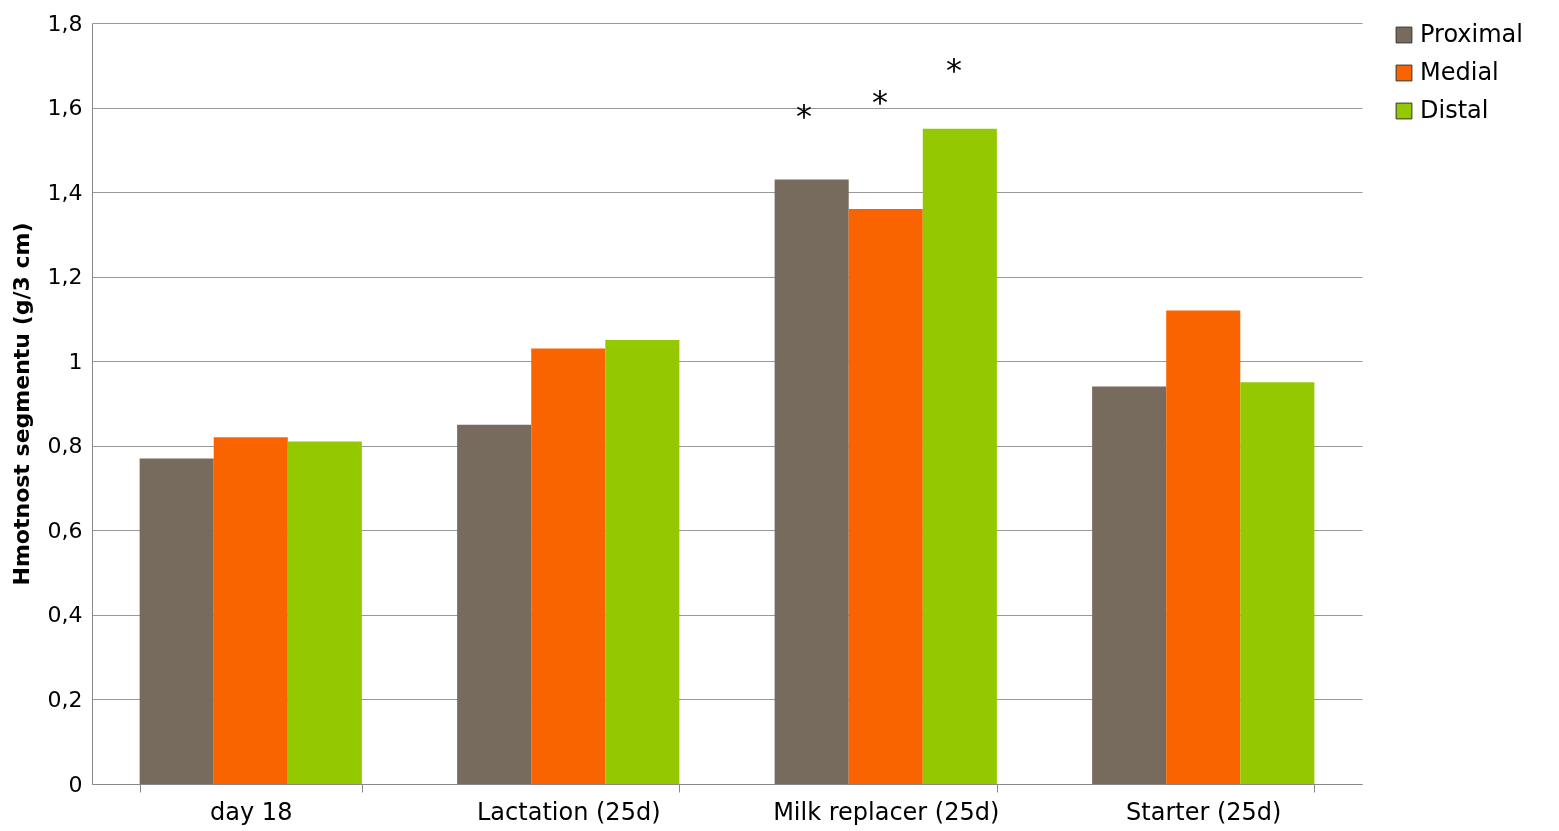 This screenshot has width=1559, height=831. Describe the element at coordinates (886, 811) in the screenshot. I see `x-tick-label: Milk replacer (25d)` at that location.